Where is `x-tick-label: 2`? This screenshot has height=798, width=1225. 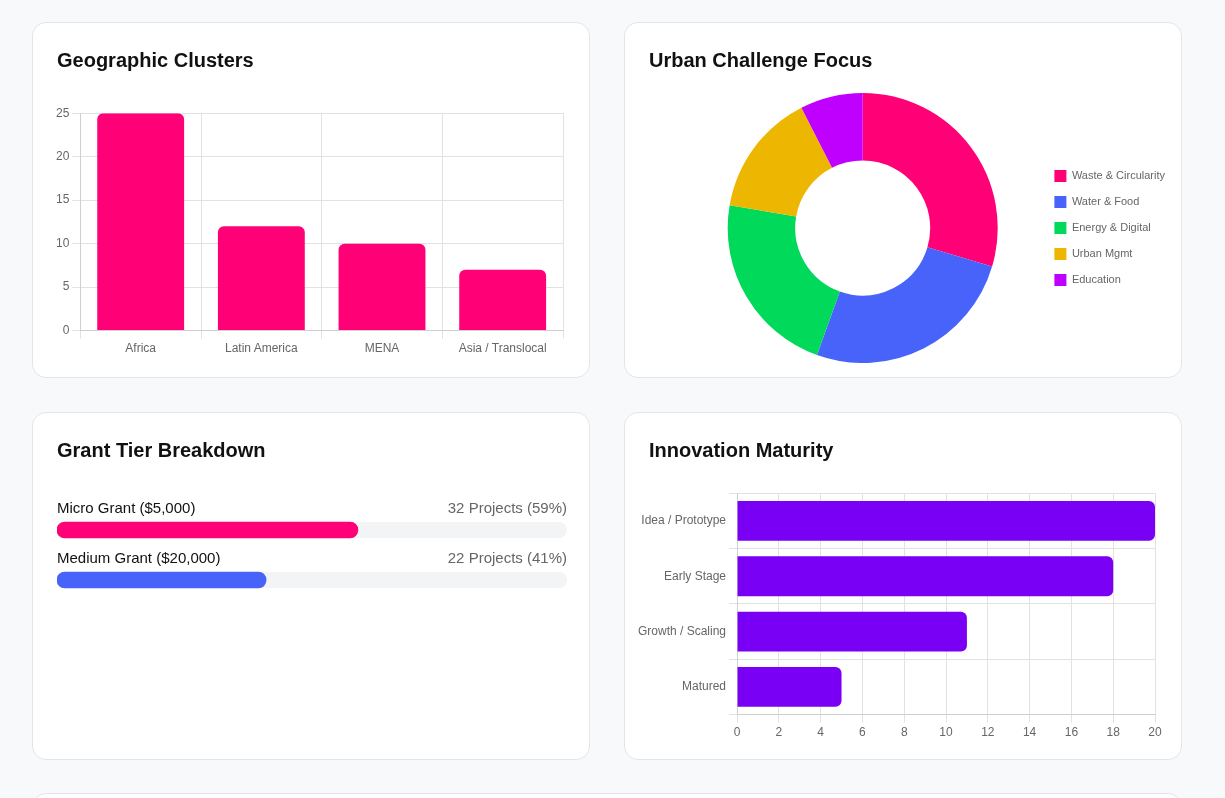
x-tick-label: 2 is located at coordinates (779, 732).